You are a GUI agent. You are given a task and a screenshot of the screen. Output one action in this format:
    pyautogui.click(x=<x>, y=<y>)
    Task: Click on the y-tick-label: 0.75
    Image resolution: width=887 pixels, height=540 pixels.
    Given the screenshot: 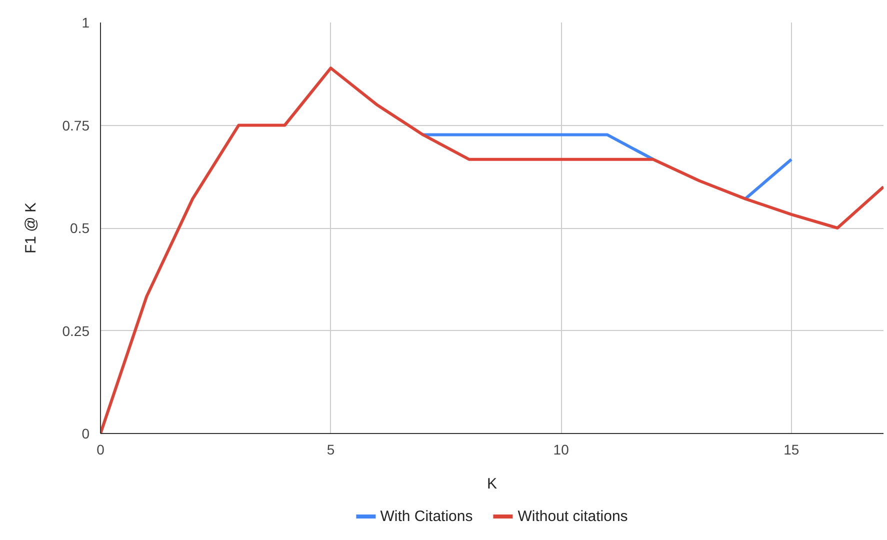 What is the action you would take?
    pyautogui.click(x=76, y=125)
    